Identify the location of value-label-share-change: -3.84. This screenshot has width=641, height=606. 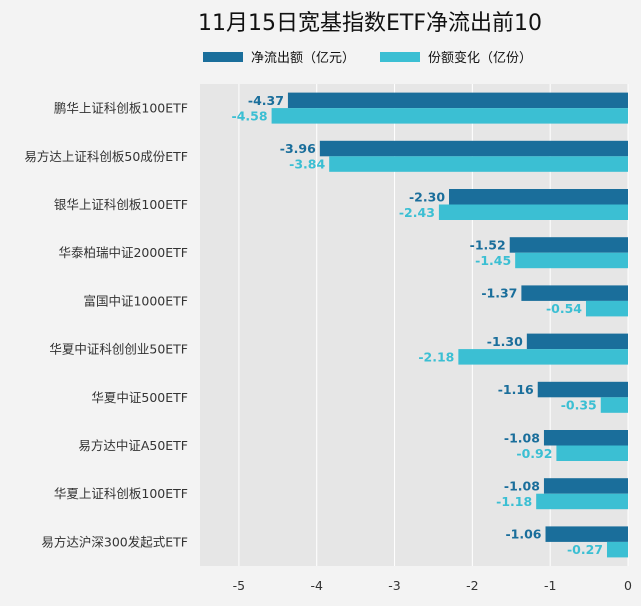
(307, 164).